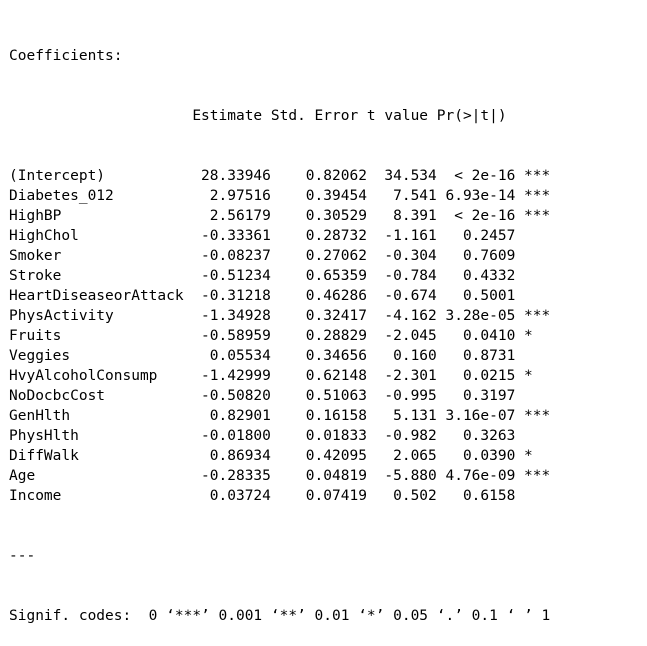 The height and width of the screenshot is (646, 647). I want to click on coefficients-column-header: Estimate Std. Error t value Pr(>|t|), so click(275, 116).